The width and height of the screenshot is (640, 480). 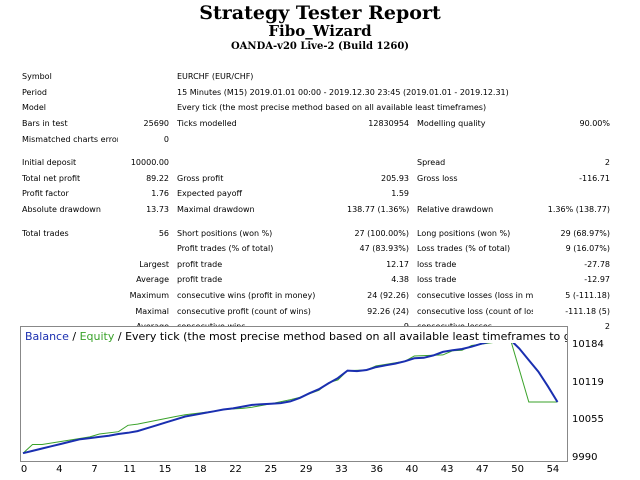 What do you see at coordinates (271, 469) in the screenshot?
I see `x-tick-label: 25` at bounding box center [271, 469].